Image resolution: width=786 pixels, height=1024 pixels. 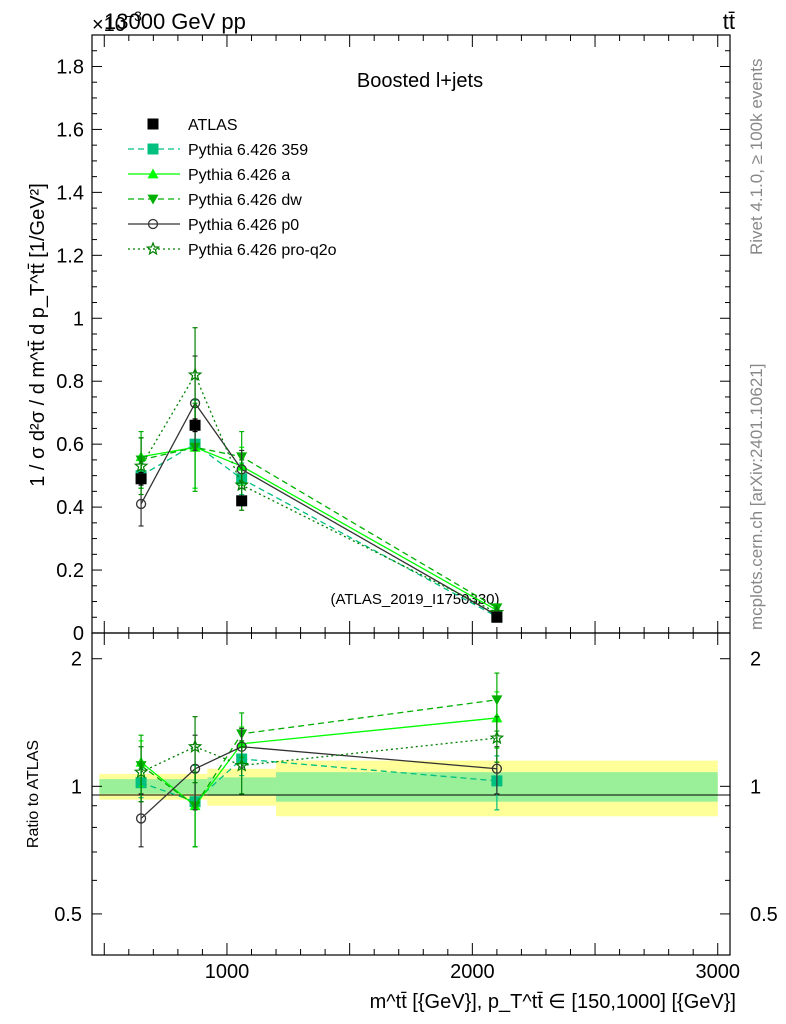 I want to click on scale-exponent: −3, so click(x=134, y=16).